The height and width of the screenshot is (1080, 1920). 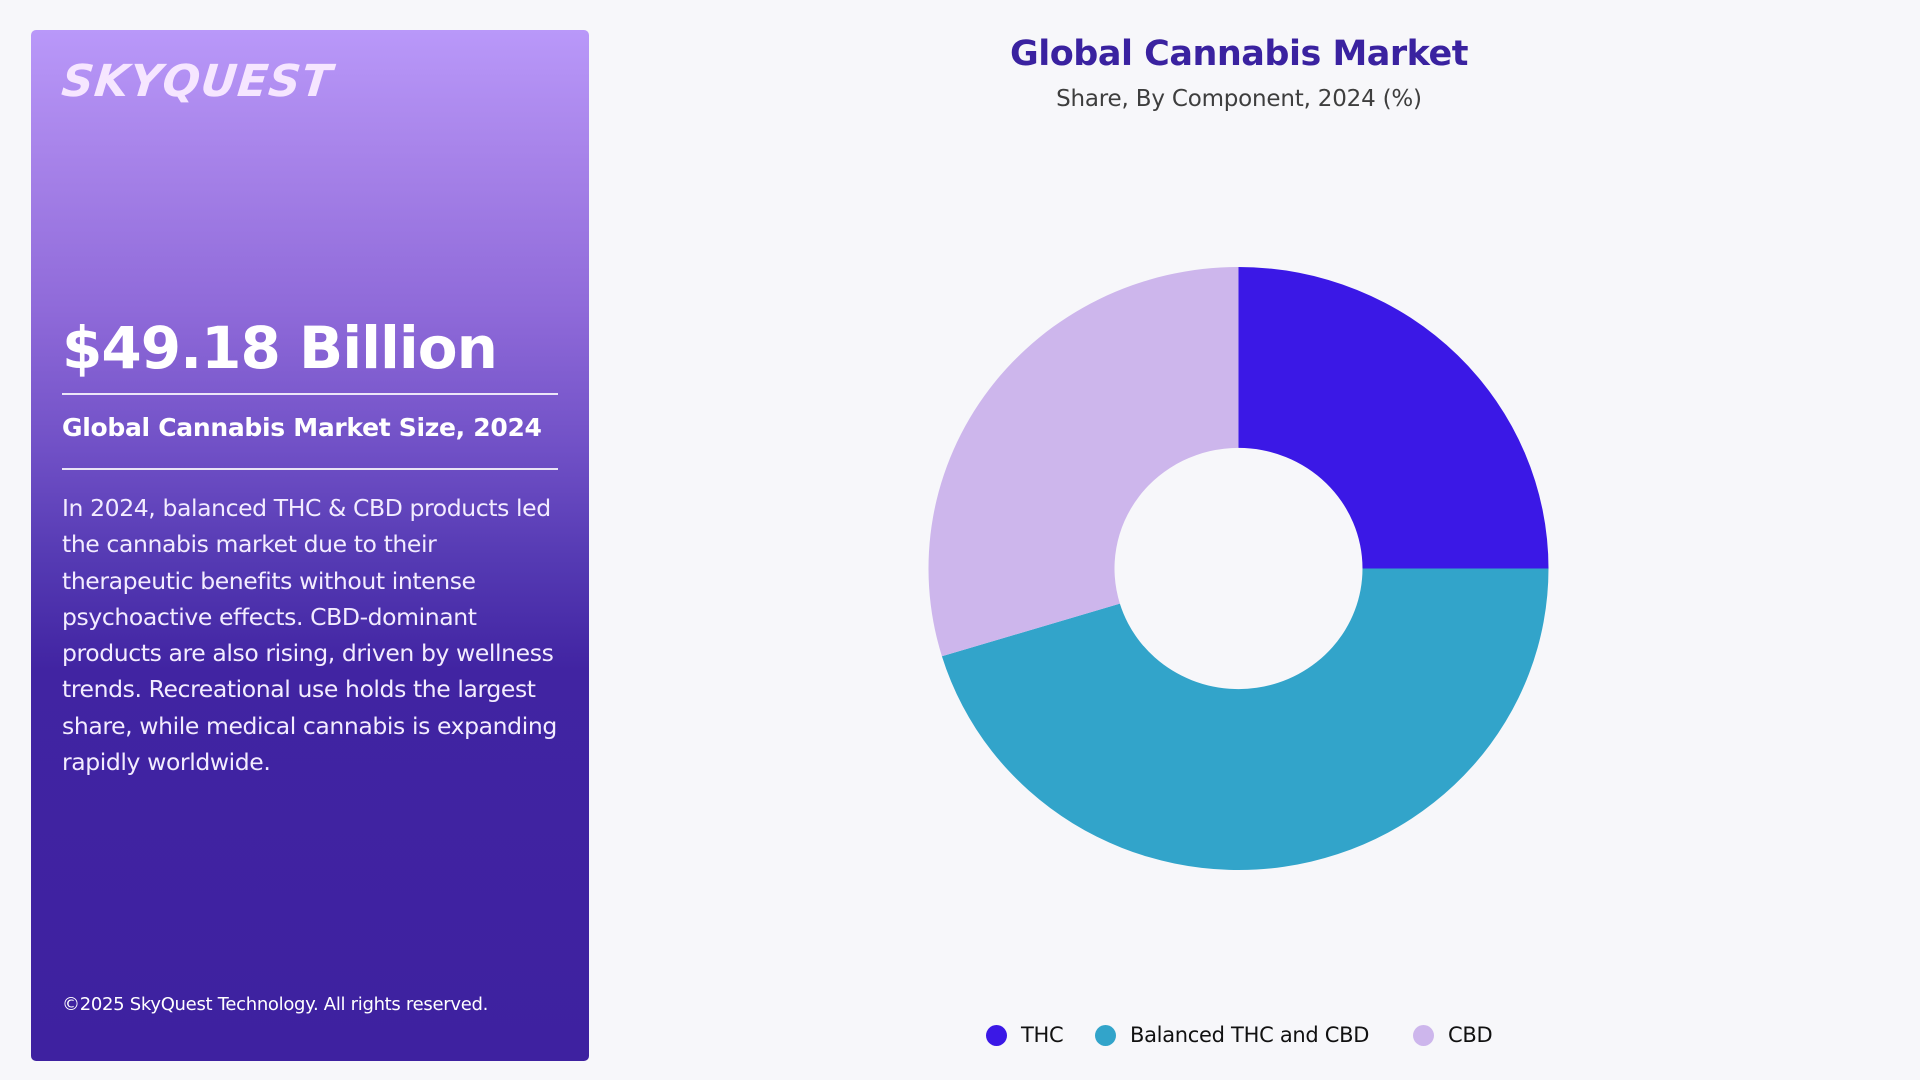 I want to click on slice-cbd, so click(x=1083, y=462).